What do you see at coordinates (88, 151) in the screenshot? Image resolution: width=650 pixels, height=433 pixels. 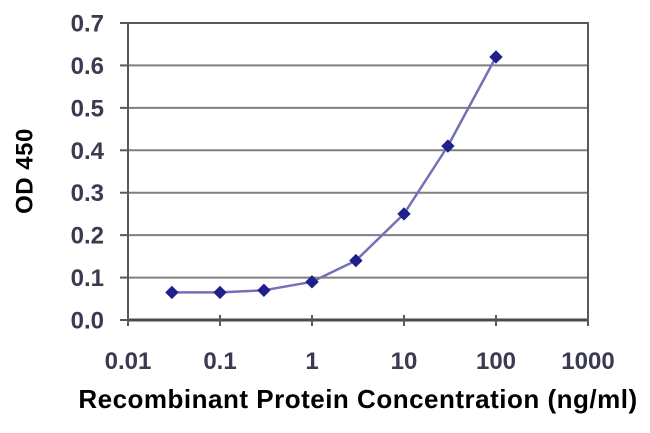 I see `y-tick-label: 0.4` at bounding box center [88, 151].